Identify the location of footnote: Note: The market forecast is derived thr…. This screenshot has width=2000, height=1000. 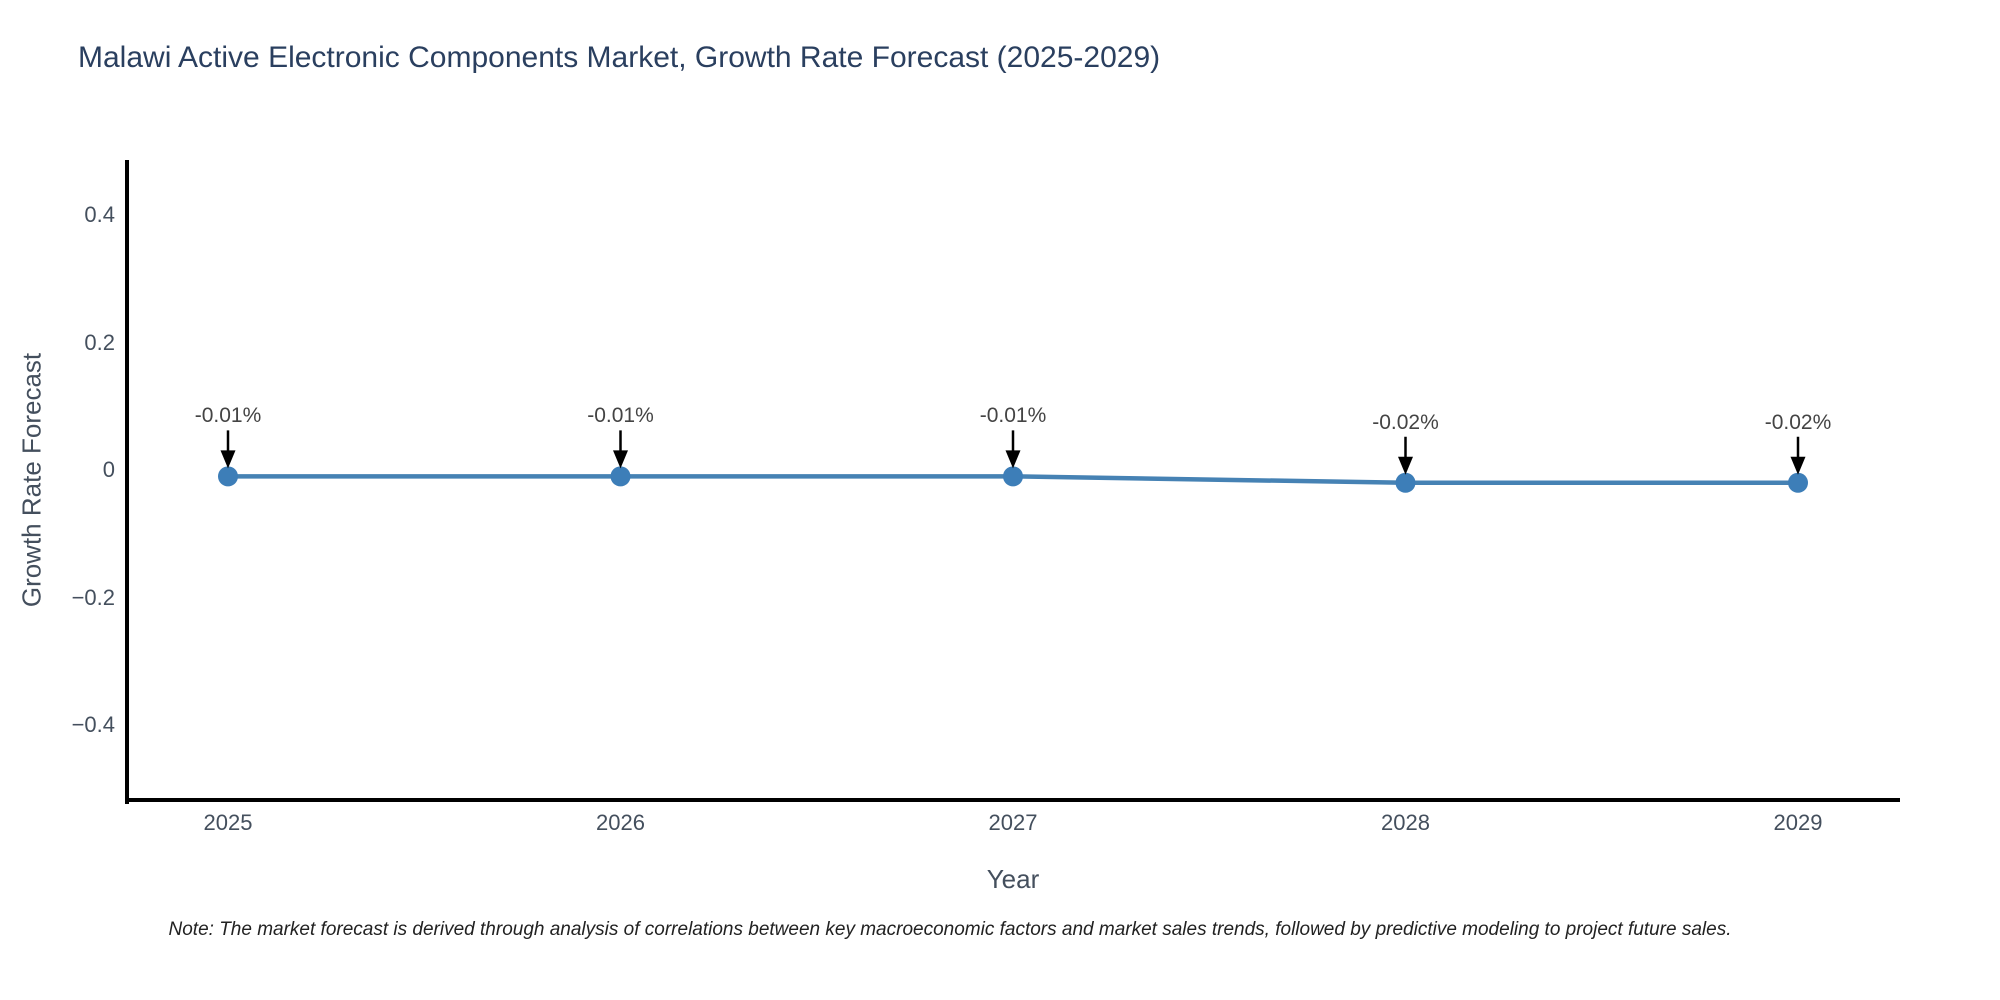
(950, 929).